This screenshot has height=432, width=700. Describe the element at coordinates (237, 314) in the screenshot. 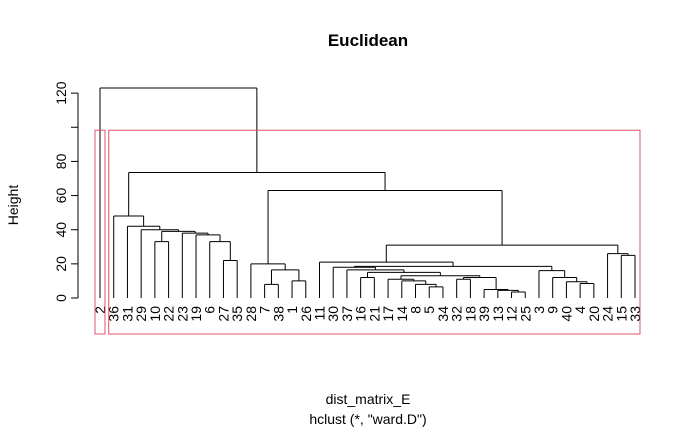

I see `leaf-label: 35` at that location.